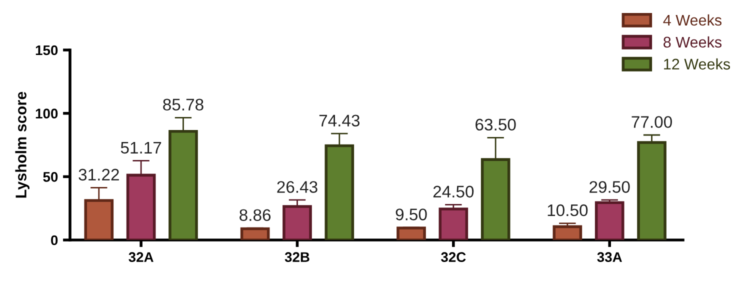  What do you see at coordinates (411, 214) in the screenshot?
I see `data-label: 9.50` at bounding box center [411, 214].